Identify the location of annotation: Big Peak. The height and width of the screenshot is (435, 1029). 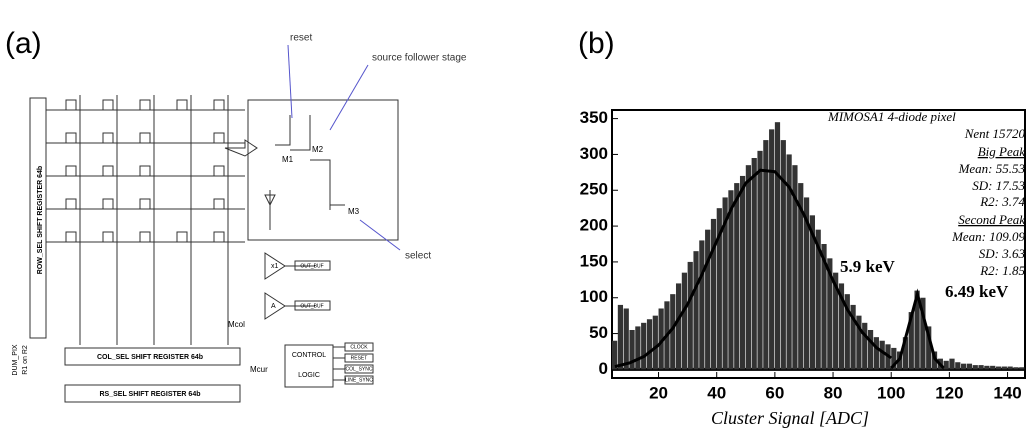
(1002, 151).